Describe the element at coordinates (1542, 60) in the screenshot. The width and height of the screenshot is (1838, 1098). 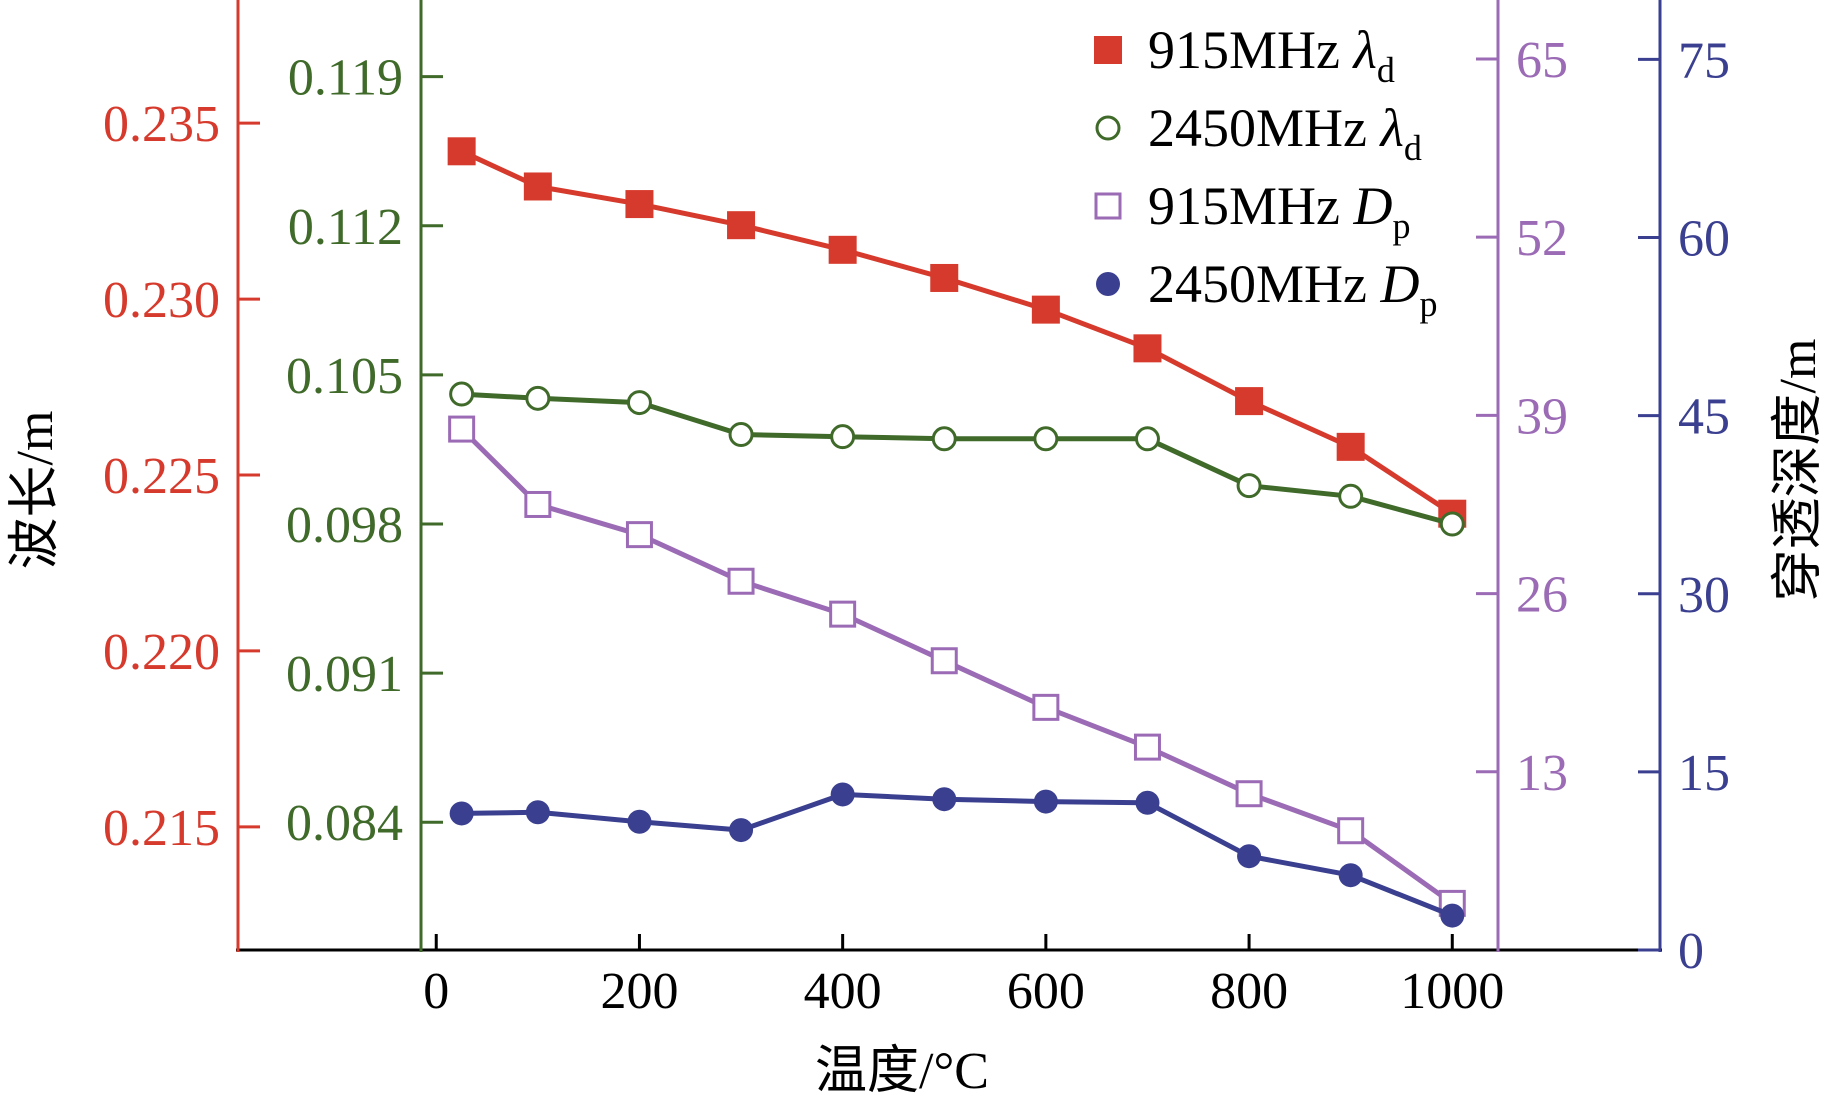
I see `dp915-tick-label: 65` at that location.